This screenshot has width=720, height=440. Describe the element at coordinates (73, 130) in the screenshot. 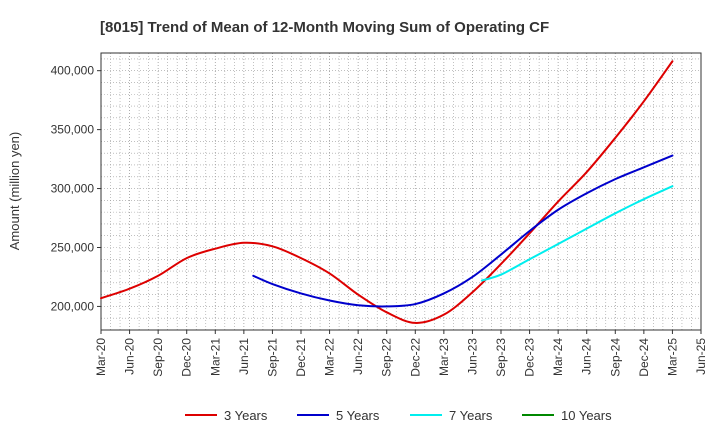

I see `y-tick-label: 350,000` at that location.